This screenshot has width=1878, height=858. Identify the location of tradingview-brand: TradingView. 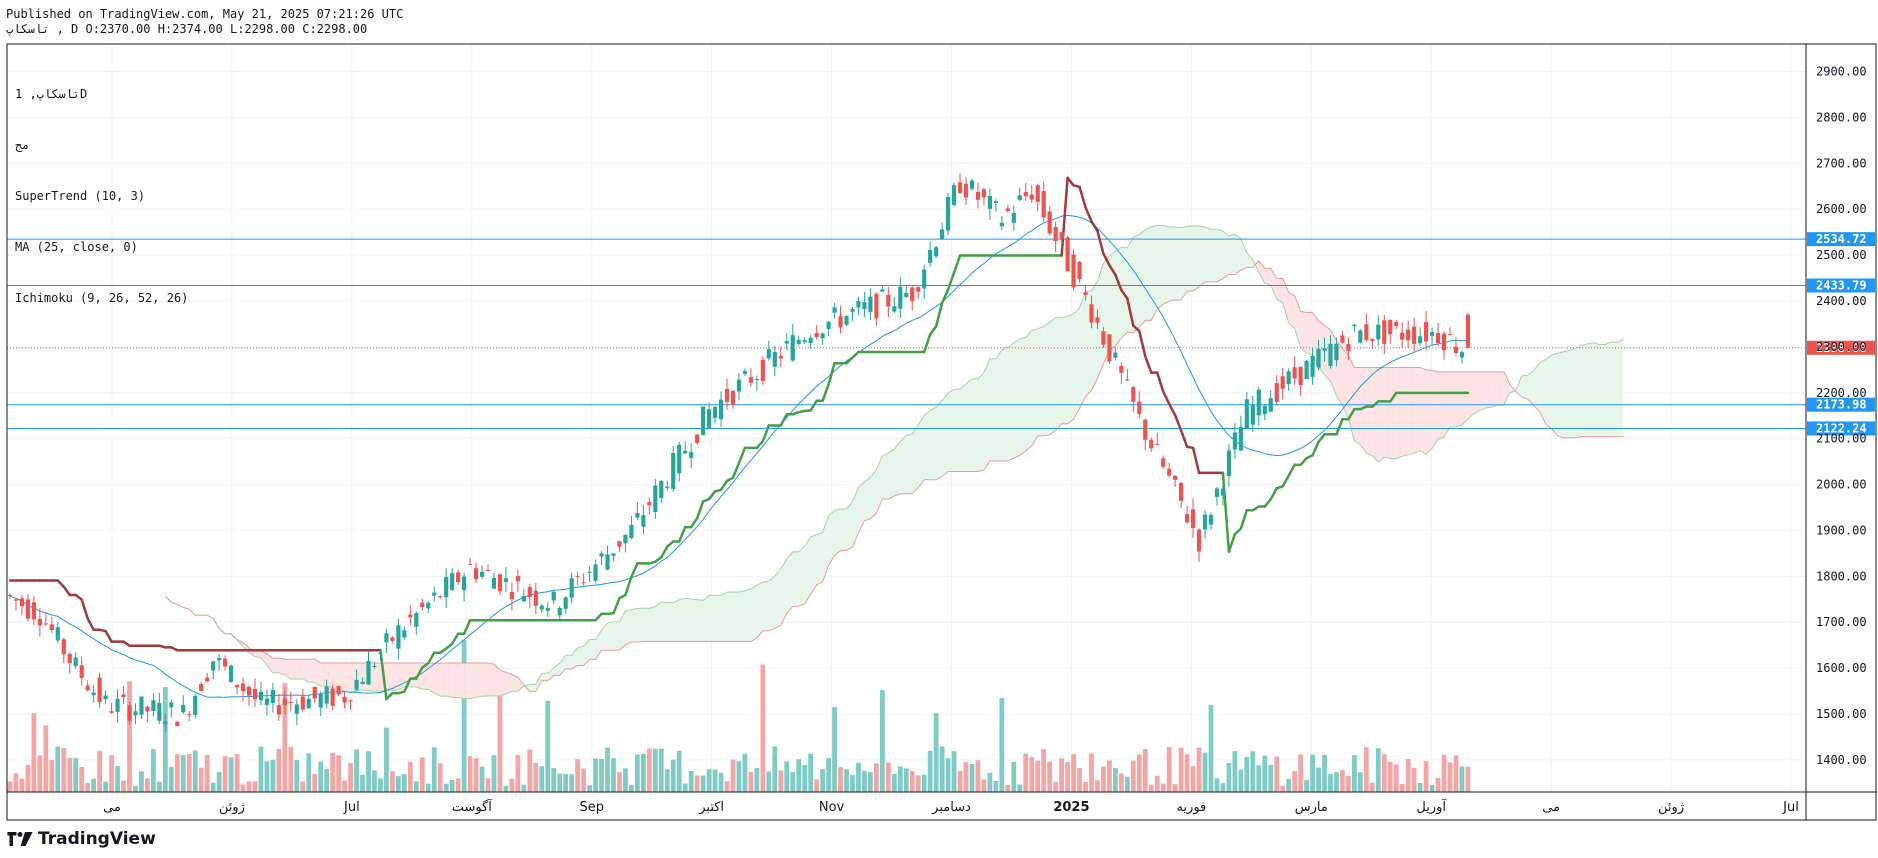
(81, 839).